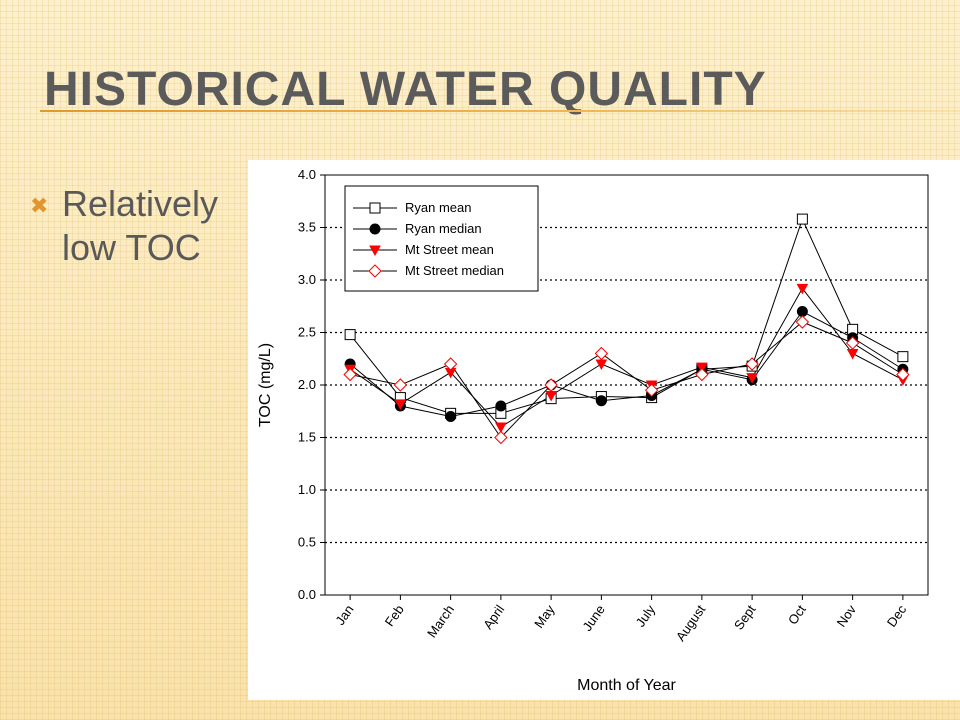  Describe the element at coordinates (307, 227) in the screenshot. I see `y-tick-label: 3.5` at that location.